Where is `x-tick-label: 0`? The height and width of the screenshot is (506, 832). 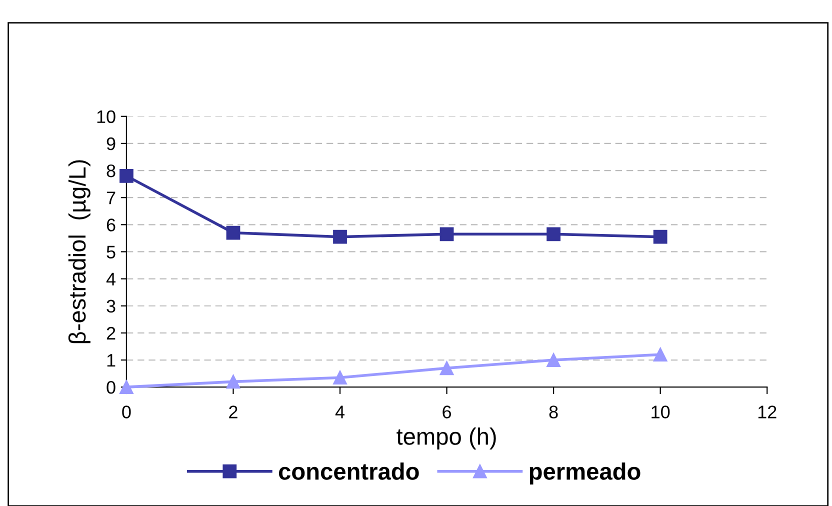
x-tick-label: 0 is located at coordinates (126, 412).